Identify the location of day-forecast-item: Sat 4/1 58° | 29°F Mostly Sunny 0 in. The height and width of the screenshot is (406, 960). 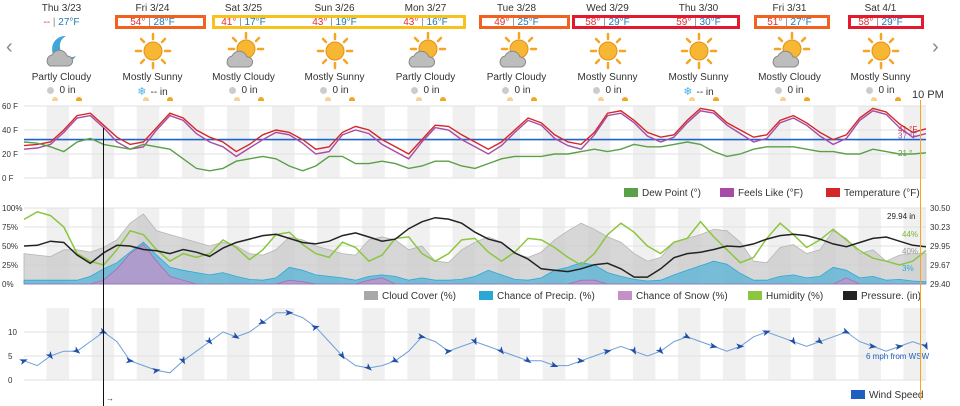
(880, 52).